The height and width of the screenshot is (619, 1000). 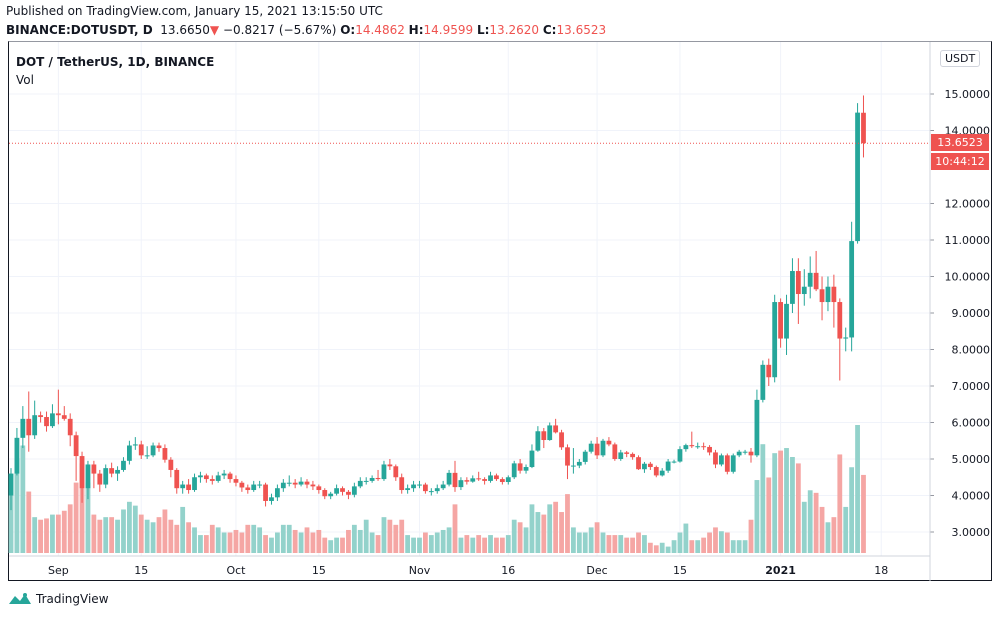 What do you see at coordinates (971, 313) in the screenshot?
I see `price-tick-label: 9.0000` at bounding box center [971, 313].